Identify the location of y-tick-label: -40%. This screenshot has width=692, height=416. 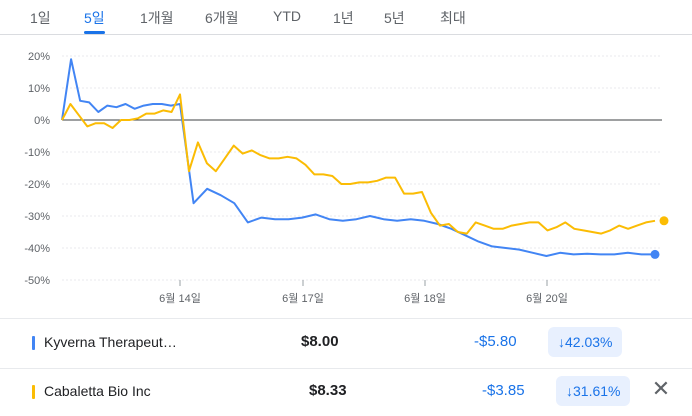
(37, 249).